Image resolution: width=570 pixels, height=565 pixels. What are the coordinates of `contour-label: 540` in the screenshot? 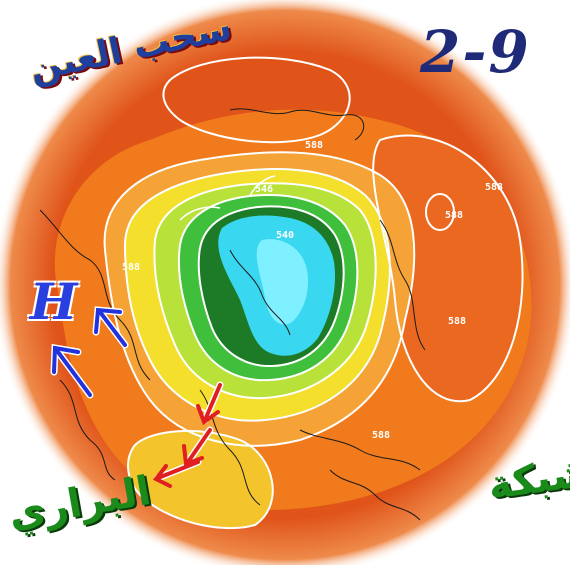 It's located at (285, 235).